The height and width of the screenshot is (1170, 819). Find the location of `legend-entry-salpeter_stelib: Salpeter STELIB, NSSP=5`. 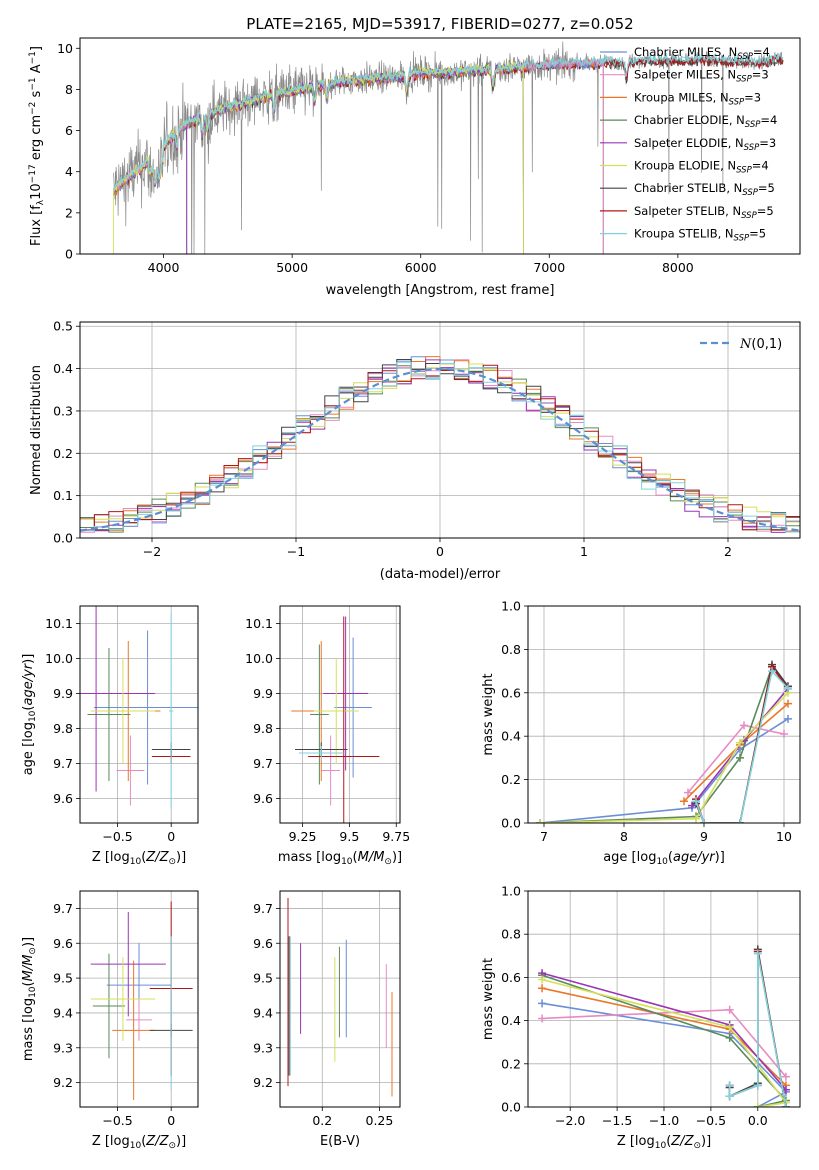

legend-entry-salpeter_stelib: Salpeter STELIB, NSSP=5 is located at coordinates (704, 212).